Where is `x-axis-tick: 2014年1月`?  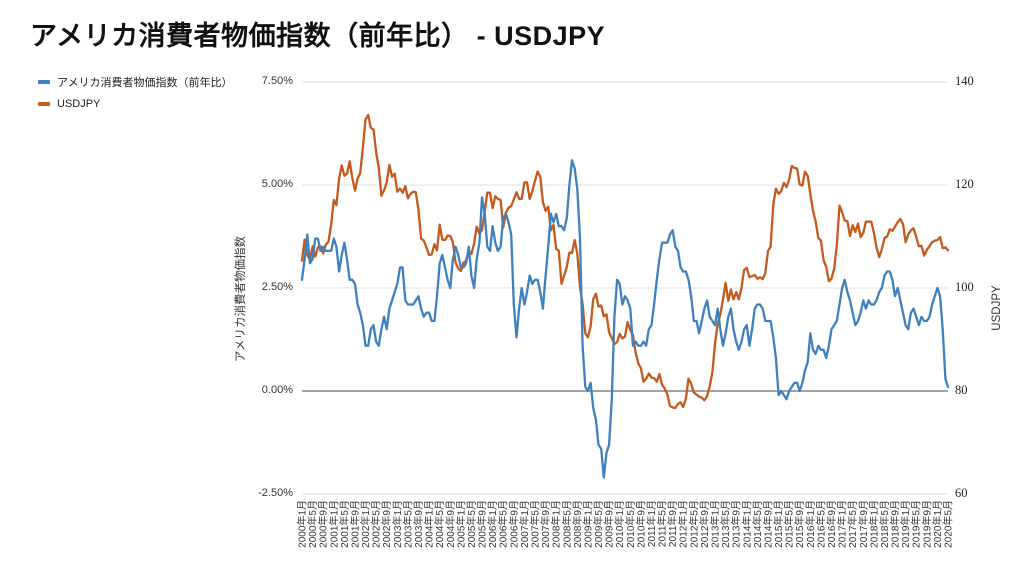 x-axis-tick: 2014年1月 is located at coordinates (746, 524).